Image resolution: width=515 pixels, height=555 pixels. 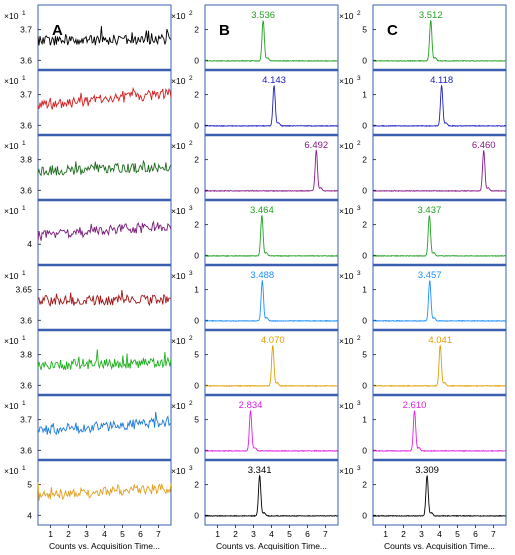 I want to click on peak-label: 4.143, so click(x=274, y=80).